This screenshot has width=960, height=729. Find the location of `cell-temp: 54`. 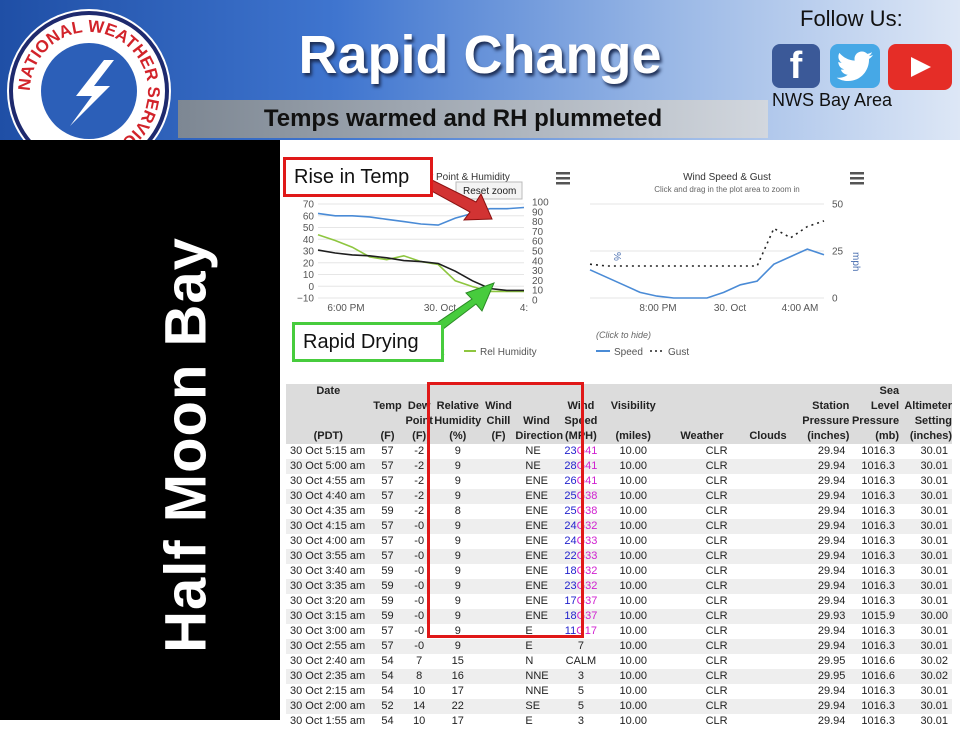

cell-temp: 54 is located at coordinates (387, 676).